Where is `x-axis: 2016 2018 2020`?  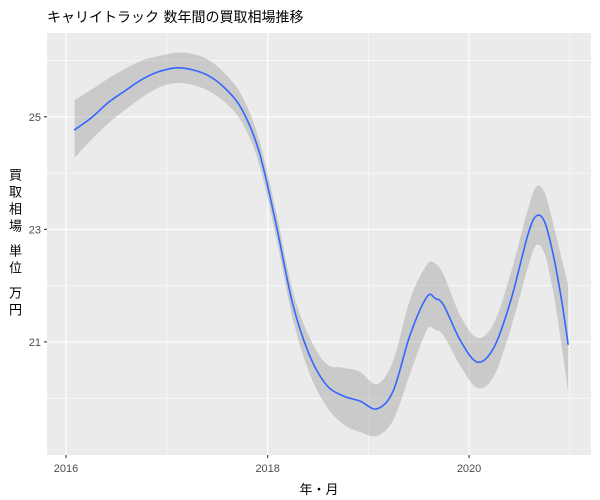 x-axis: 2016 2018 2020 is located at coordinates (267, 465).